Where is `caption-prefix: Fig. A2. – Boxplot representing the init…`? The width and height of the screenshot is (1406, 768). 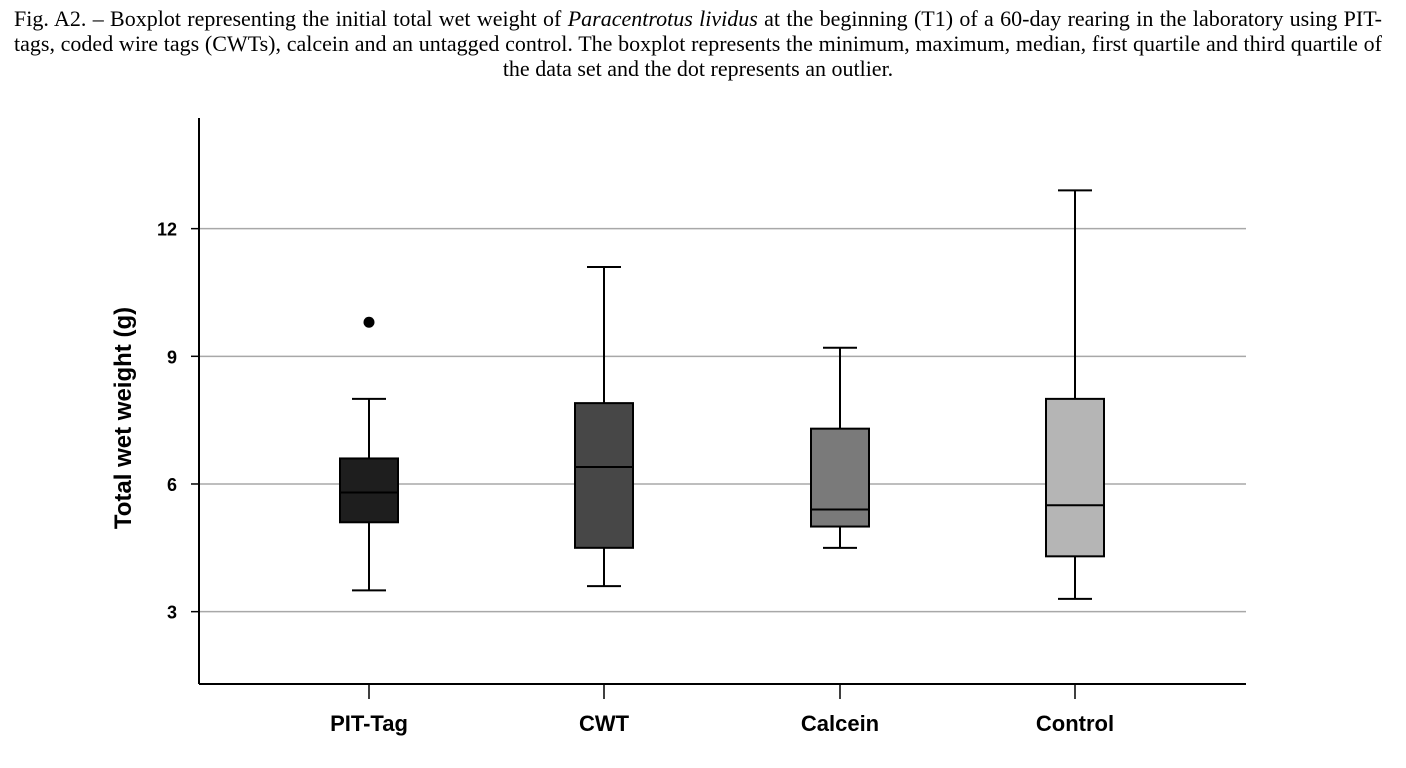 caption-prefix: Fig. A2. – Boxplot representing the init… is located at coordinates (291, 18).